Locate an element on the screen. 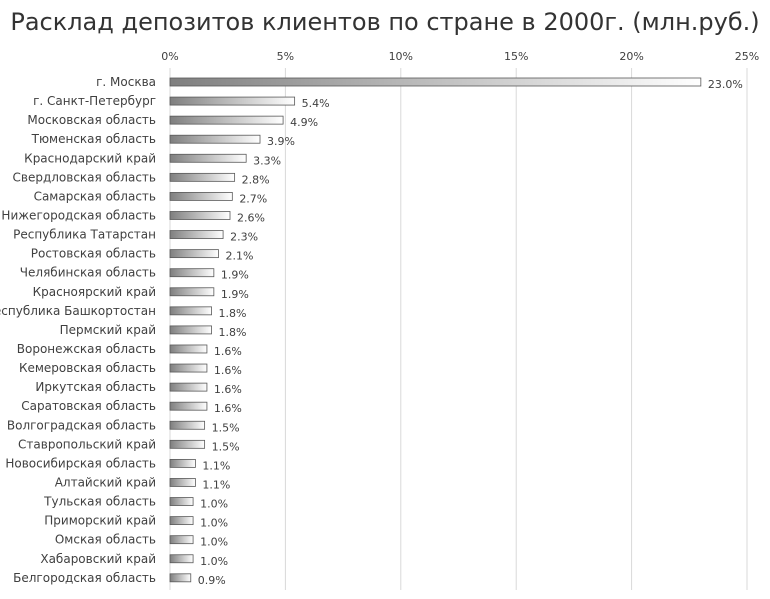 The height and width of the screenshot is (599, 770). category-label: Хабаровский край is located at coordinates (98, 559).